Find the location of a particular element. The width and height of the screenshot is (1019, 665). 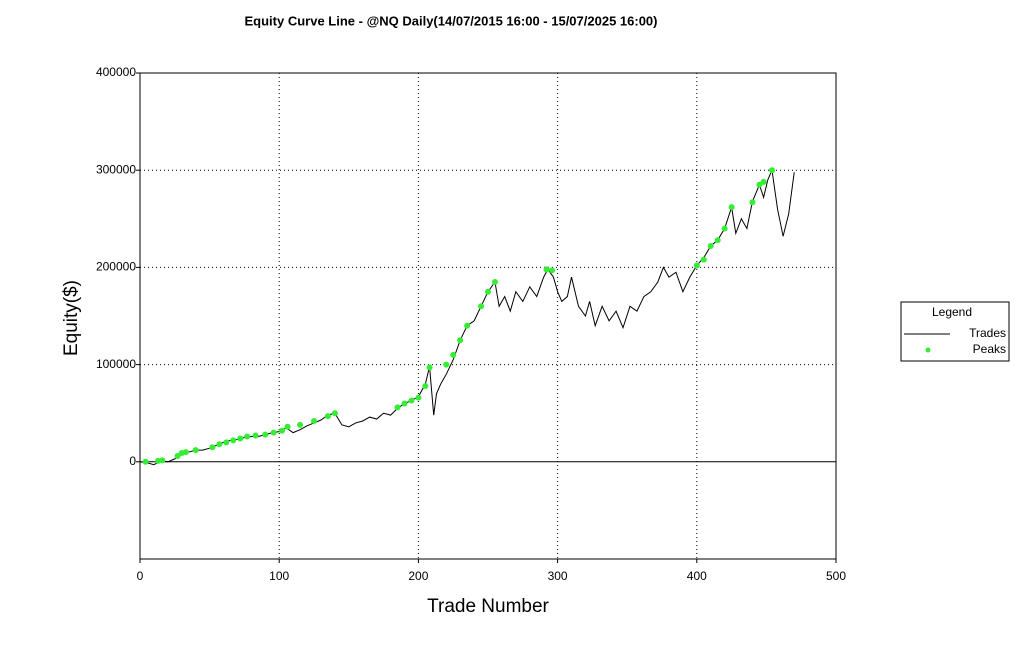

y-tick-label: 300000 is located at coordinates (116, 169).